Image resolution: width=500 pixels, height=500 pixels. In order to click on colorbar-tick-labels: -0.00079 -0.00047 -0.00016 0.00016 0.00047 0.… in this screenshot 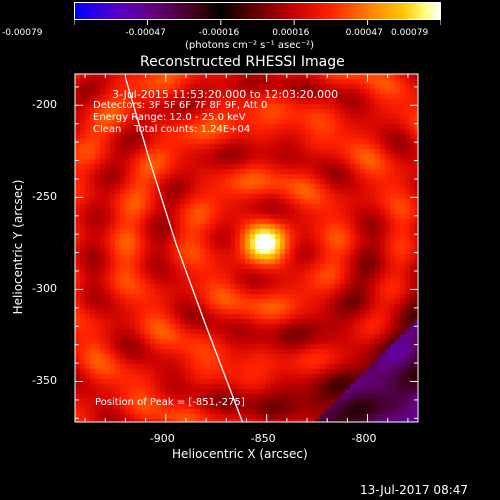, I will do `click(250, 34)`.